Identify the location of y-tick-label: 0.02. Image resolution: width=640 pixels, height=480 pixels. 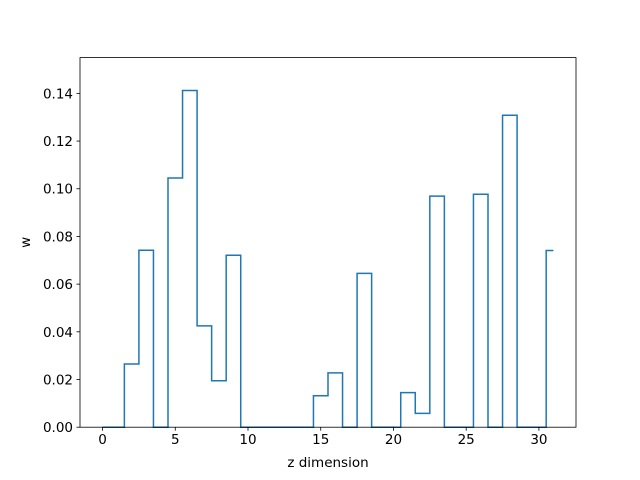
(58, 381).